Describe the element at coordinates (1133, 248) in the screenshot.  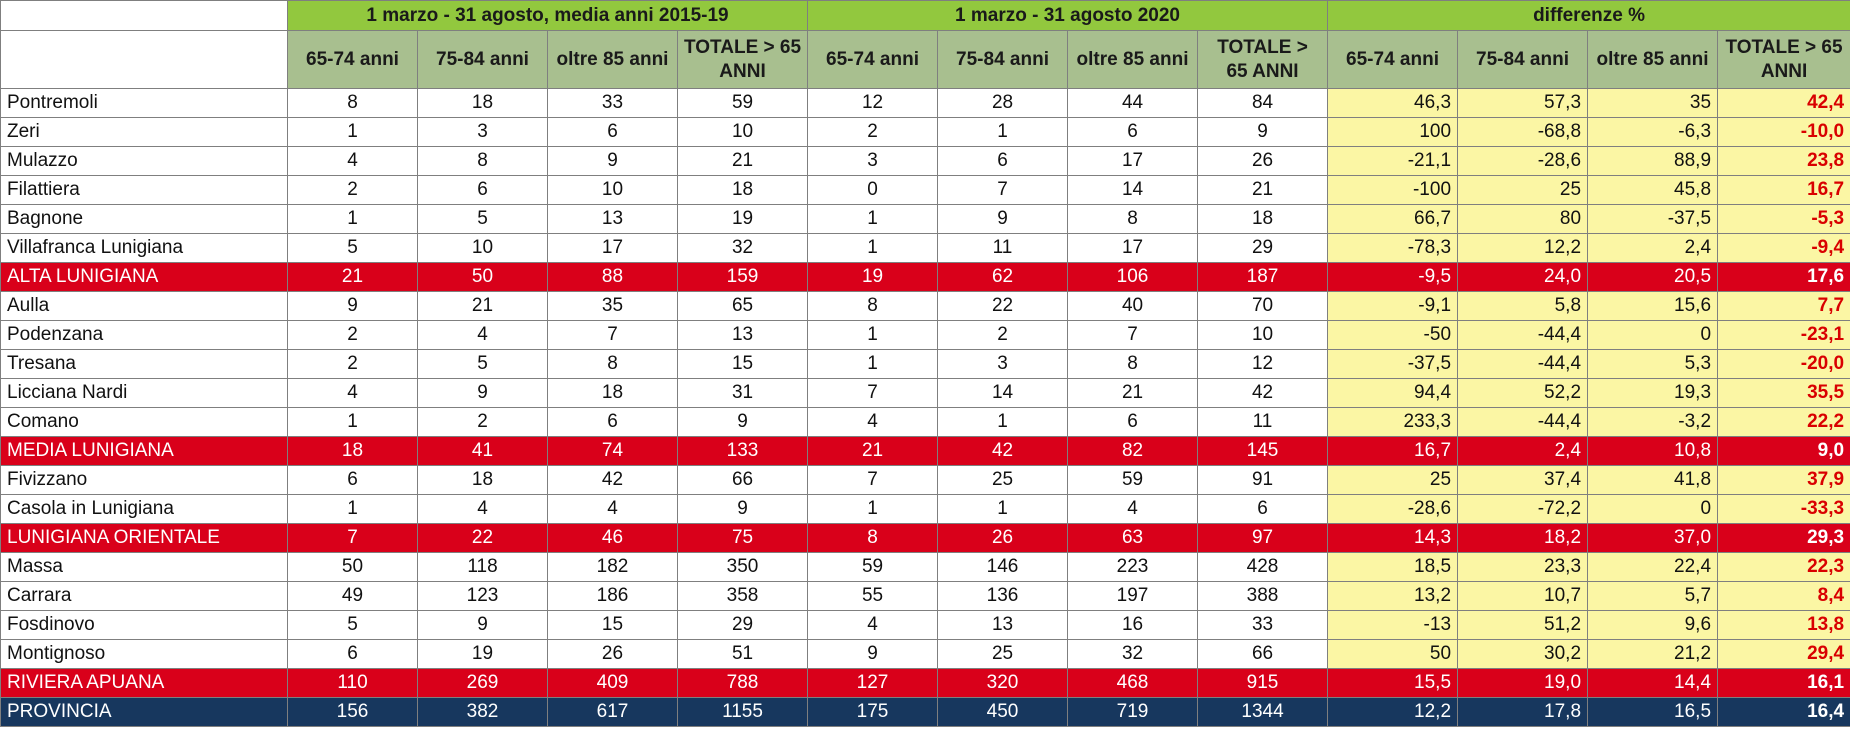
I see `y2020-cell: 17` at that location.